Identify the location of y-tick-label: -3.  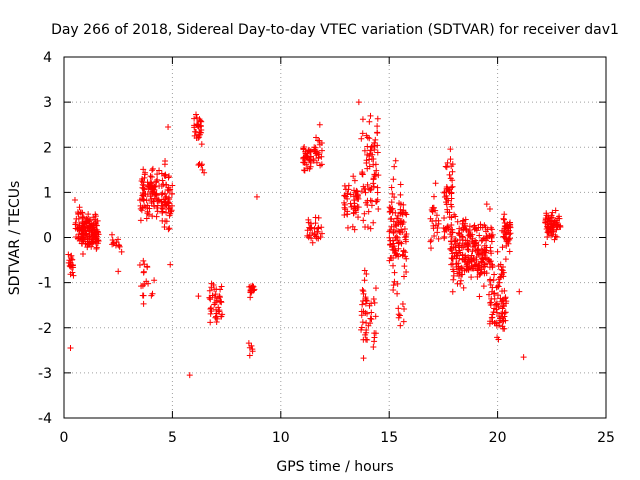
(45, 374).